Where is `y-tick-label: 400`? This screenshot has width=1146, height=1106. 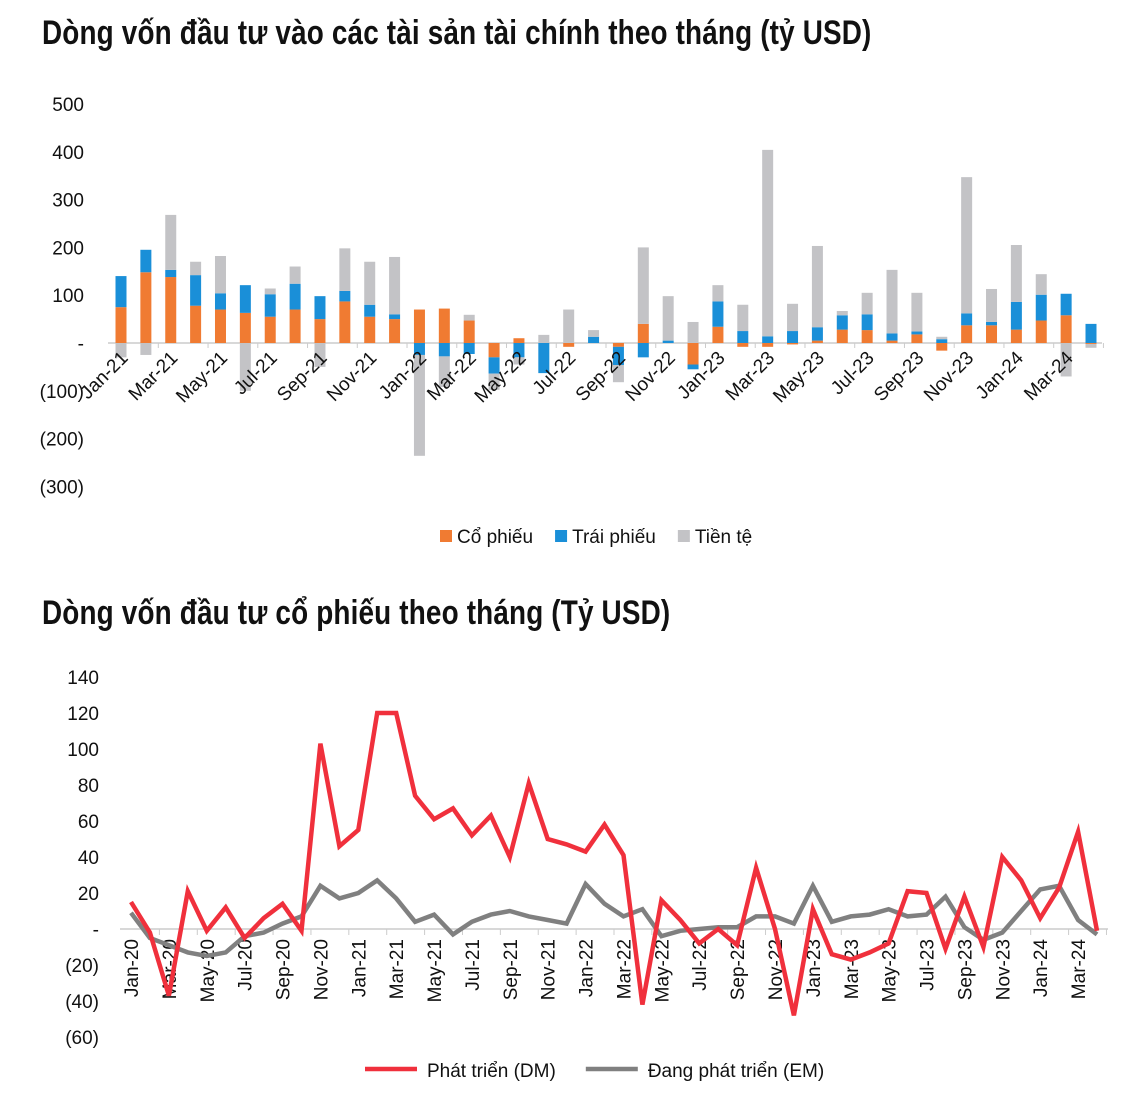 y-tick-label: 400 is located at coordinates (68, 153).